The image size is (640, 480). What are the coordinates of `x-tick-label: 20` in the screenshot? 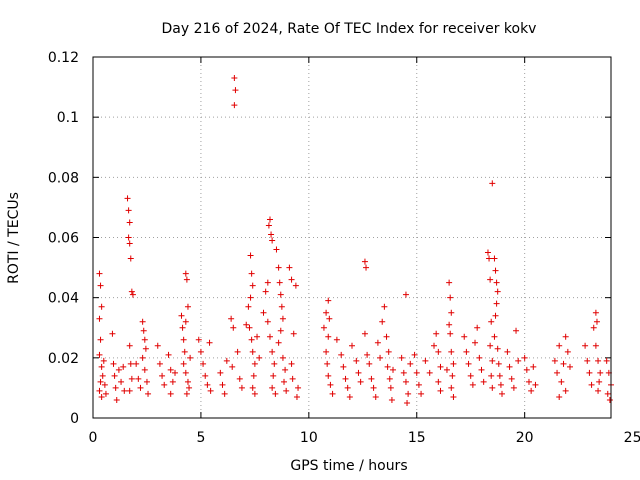 It's located at (525, 438).